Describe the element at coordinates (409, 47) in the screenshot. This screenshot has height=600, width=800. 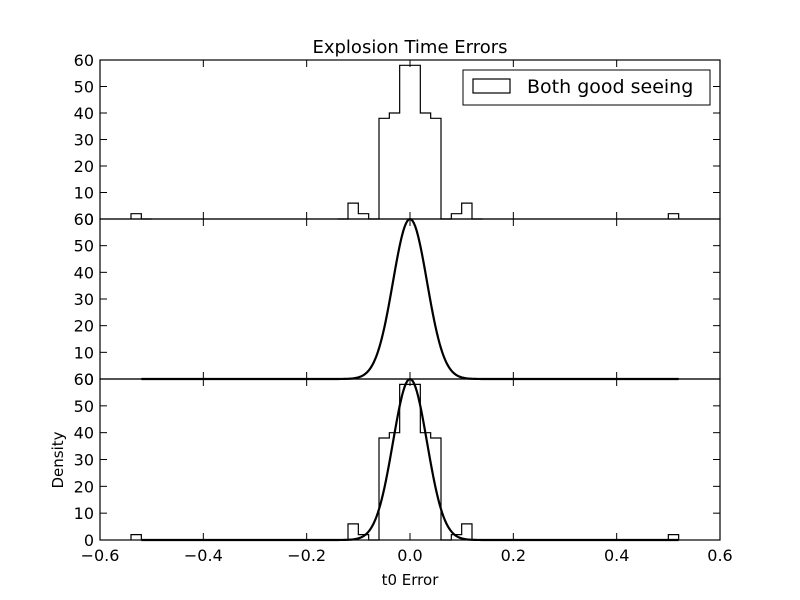
I see `chart-title: Explosion Time Errors` at that location.